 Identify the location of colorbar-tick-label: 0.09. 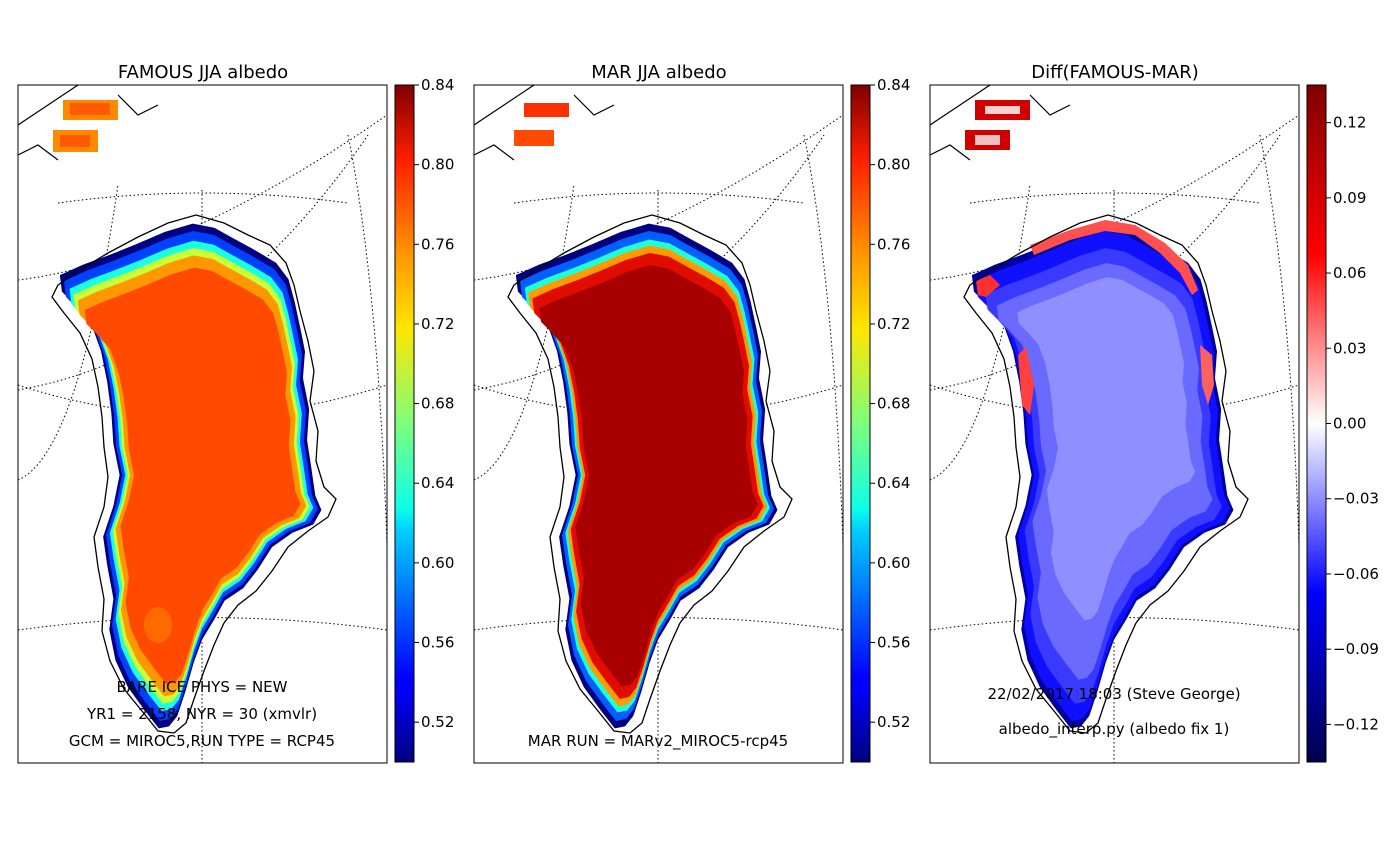
(1349, 198).